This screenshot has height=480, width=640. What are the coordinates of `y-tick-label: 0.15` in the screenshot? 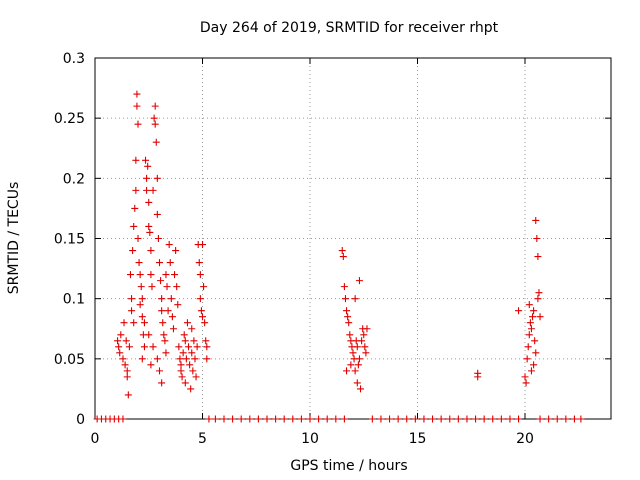 It's located at (69, 240).